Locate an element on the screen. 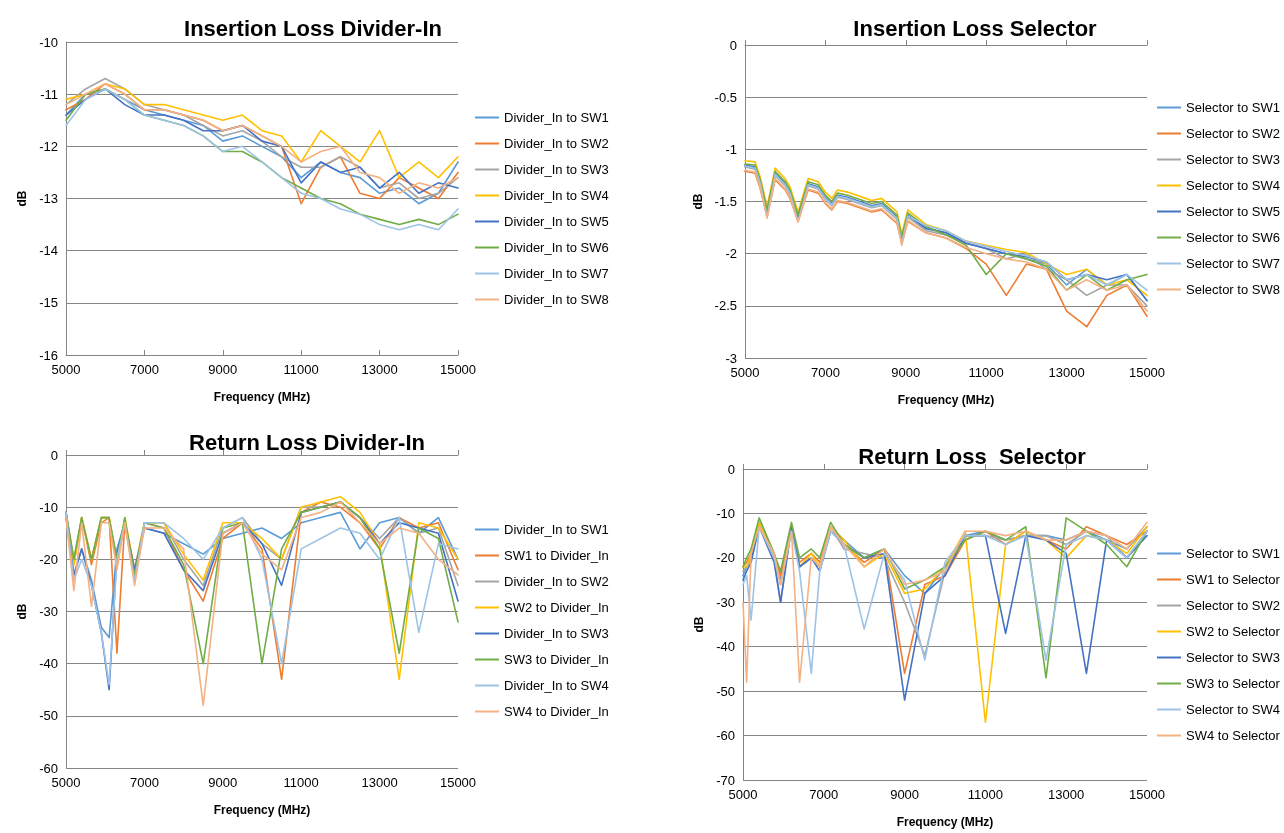 Image resolution: width=1284 pixels, height=833 pixels. y-tick-label: -15 is located at coordinates (48, 303).